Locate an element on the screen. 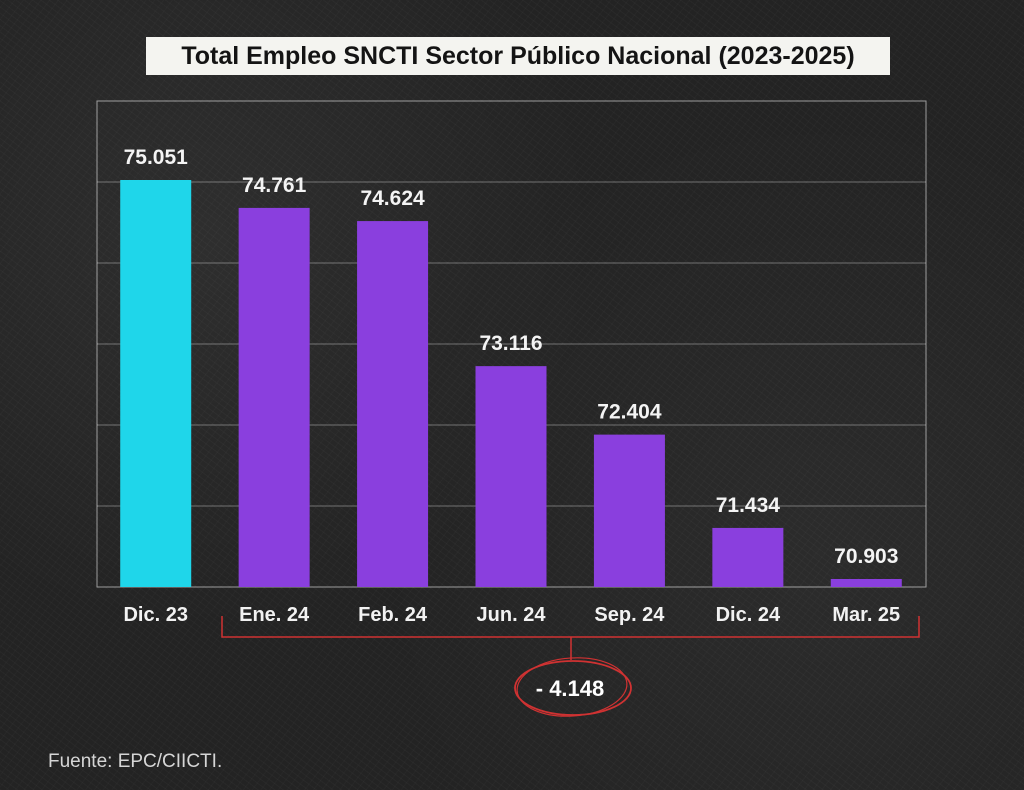 The width and height of the screenshot is (1024, 790). value-label: 72.404 is located at coordinates (629, 412).